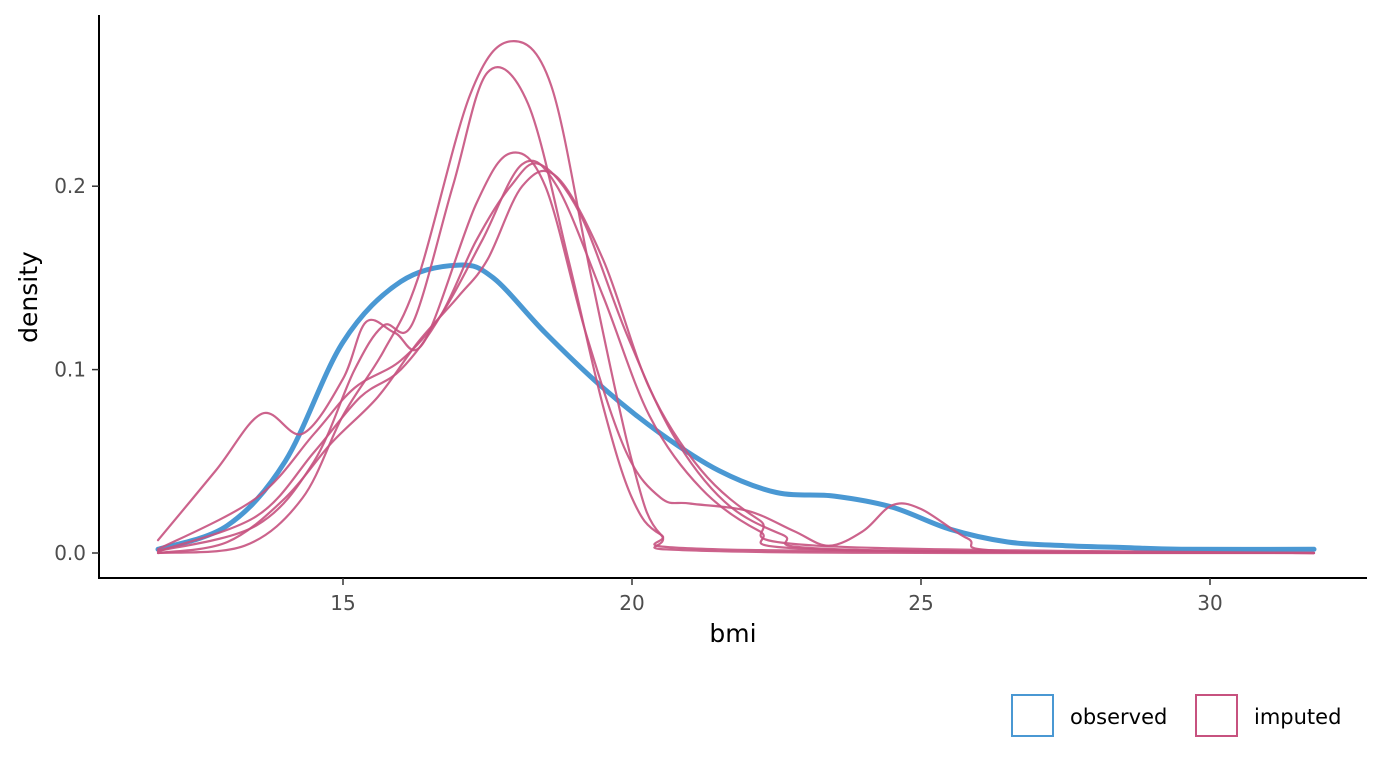  What do you see at coordinates (70, 553) in the screenshot?
I see `y-tick-label: 0.0` at bounding box center [70, 553].